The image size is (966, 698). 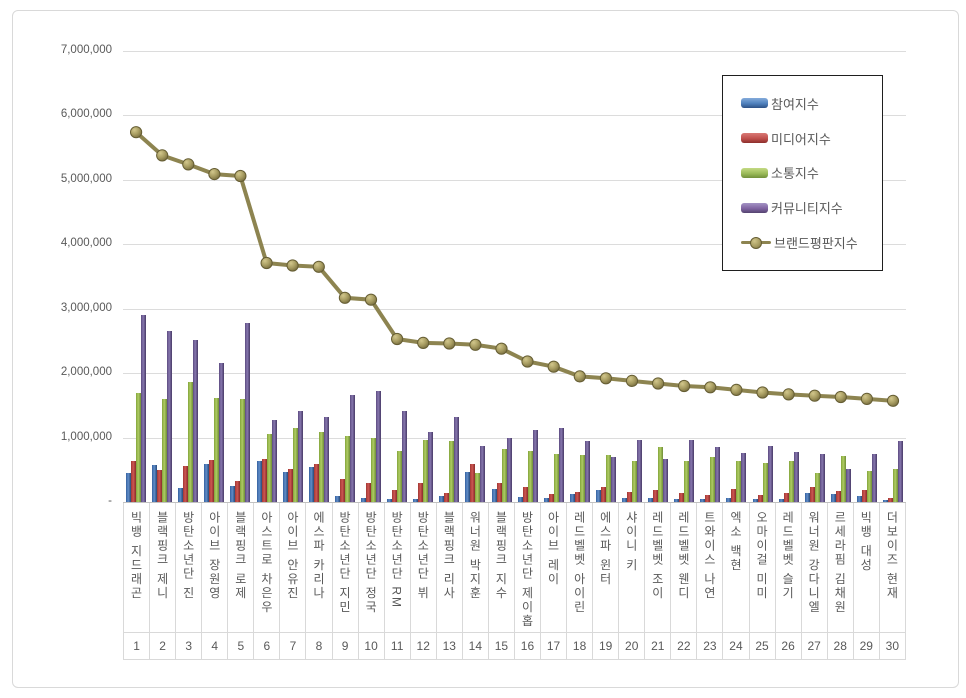 I want to click on category-cell: 아이브 안유진 7, so click(x=293, y=581).